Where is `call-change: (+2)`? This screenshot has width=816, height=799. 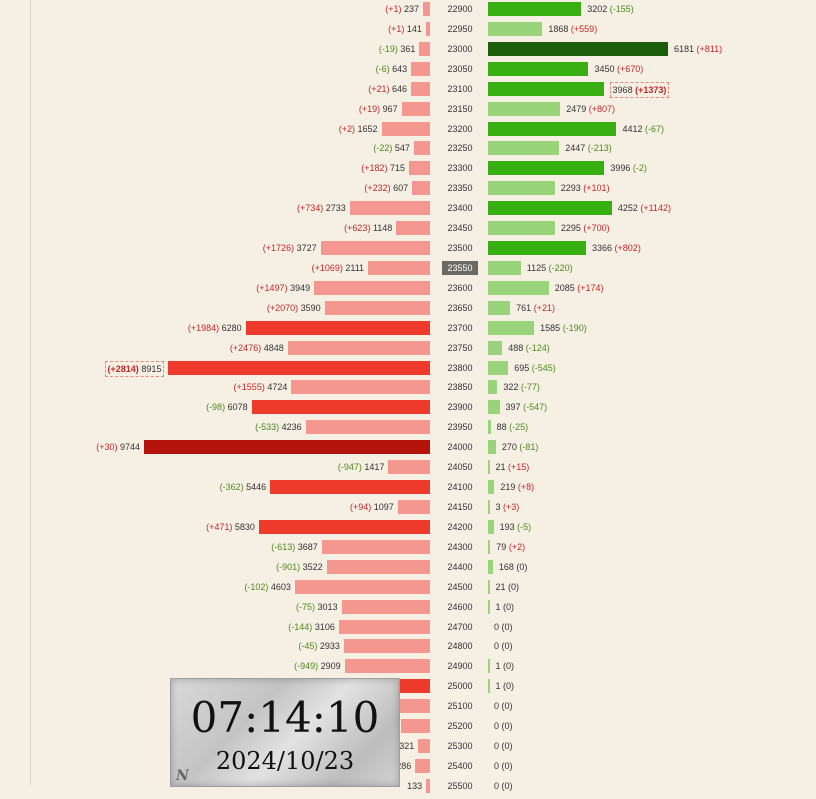 call-change: (+2) is located at coordinates (517, 546).